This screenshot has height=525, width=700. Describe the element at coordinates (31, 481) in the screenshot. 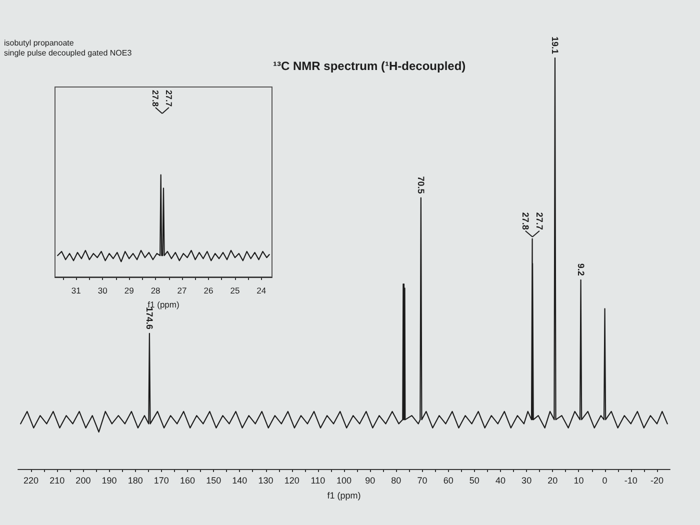

I see `x-tick-label: 220` at that location.